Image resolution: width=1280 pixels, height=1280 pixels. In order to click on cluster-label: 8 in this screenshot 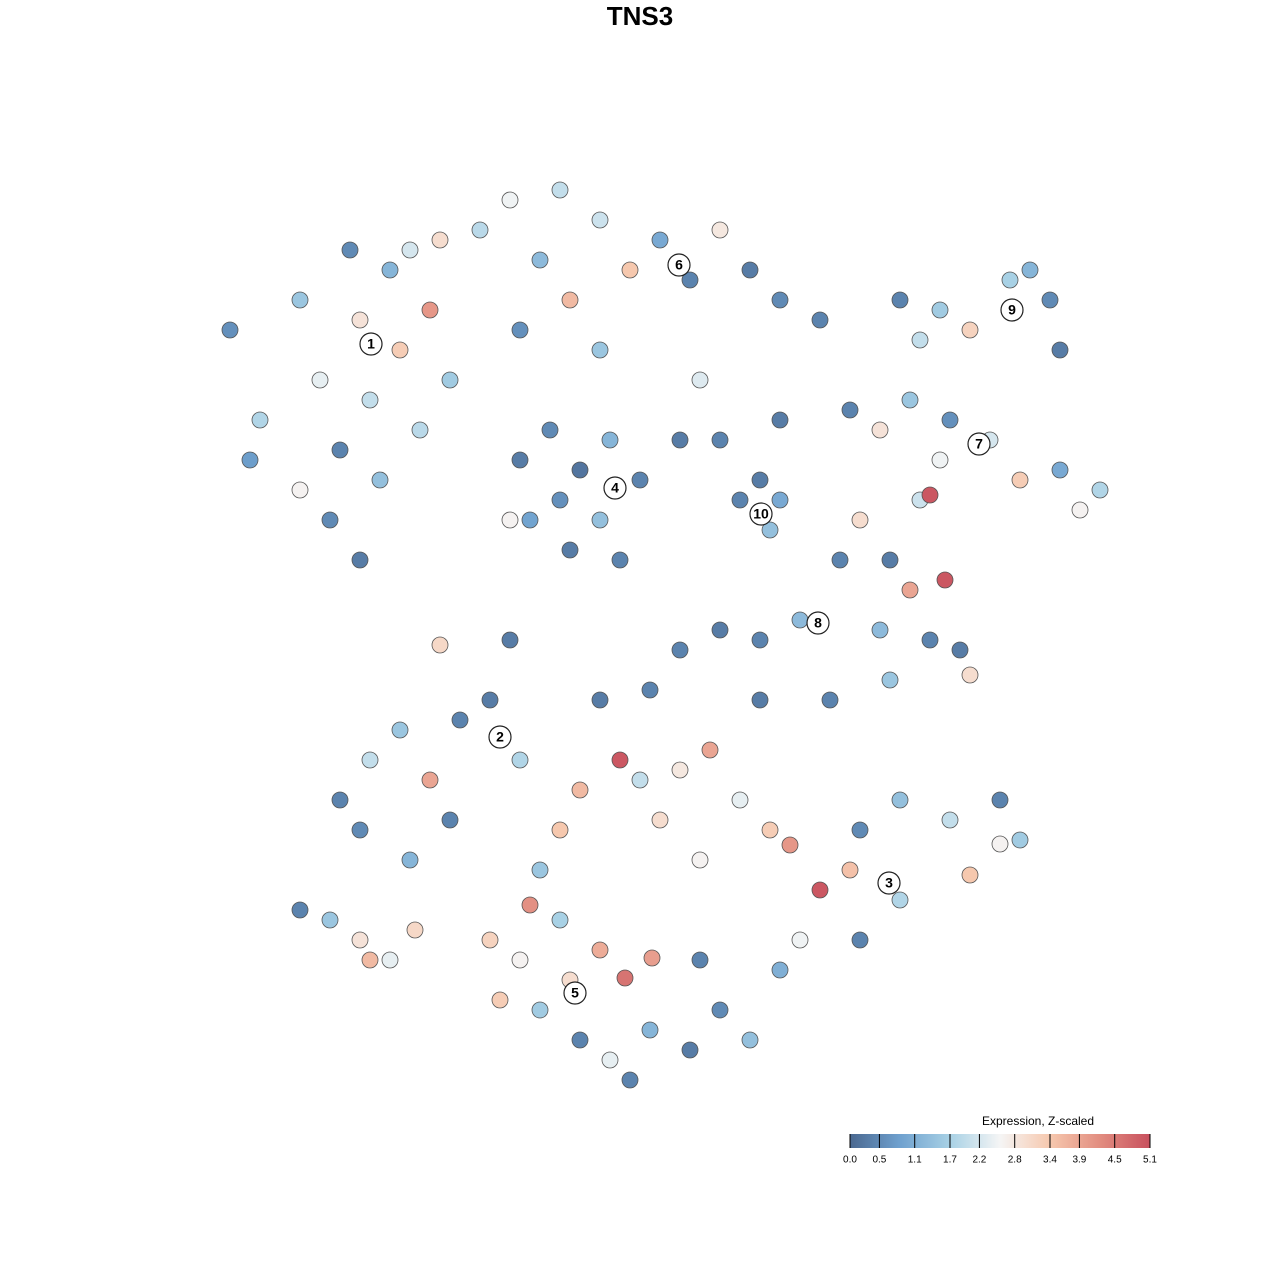, I will do `click(818, 623)`.